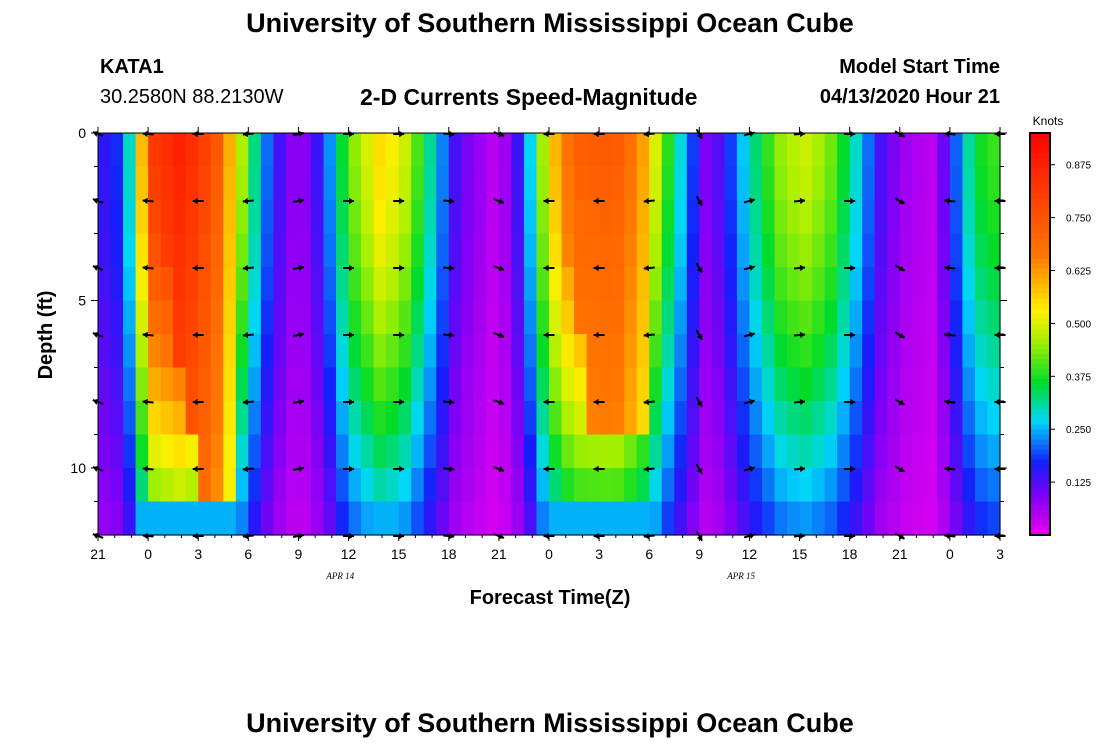  I want to click on colorbar-tick-label: 0.250, so click(1078, 430).